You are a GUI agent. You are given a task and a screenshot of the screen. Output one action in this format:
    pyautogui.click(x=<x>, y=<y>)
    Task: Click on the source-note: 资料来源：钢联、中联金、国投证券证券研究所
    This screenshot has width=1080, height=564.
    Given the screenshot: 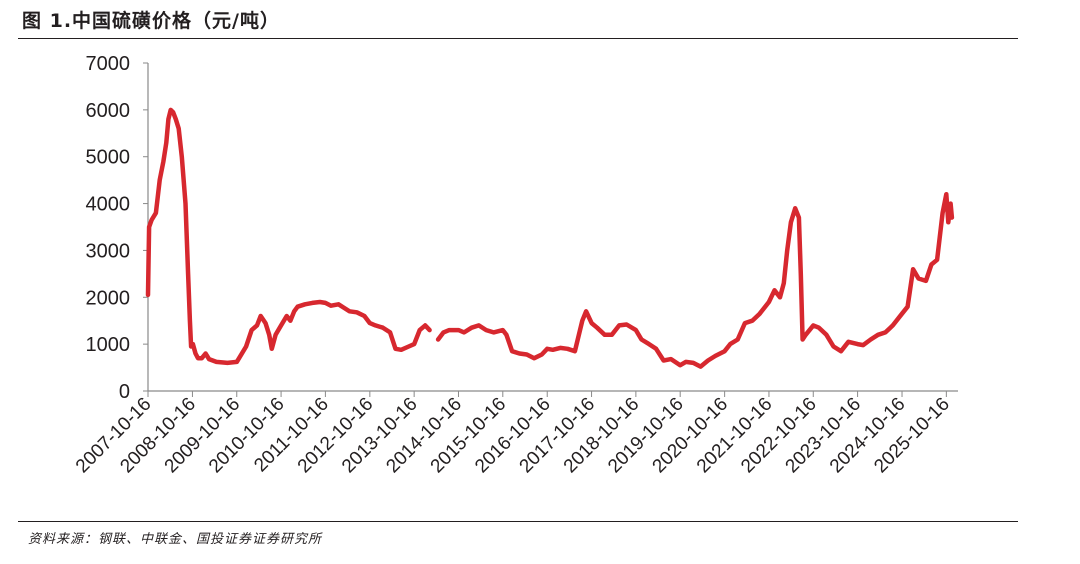 What is the action you would take?
    pyautogui.click(x=175, y=539)
    